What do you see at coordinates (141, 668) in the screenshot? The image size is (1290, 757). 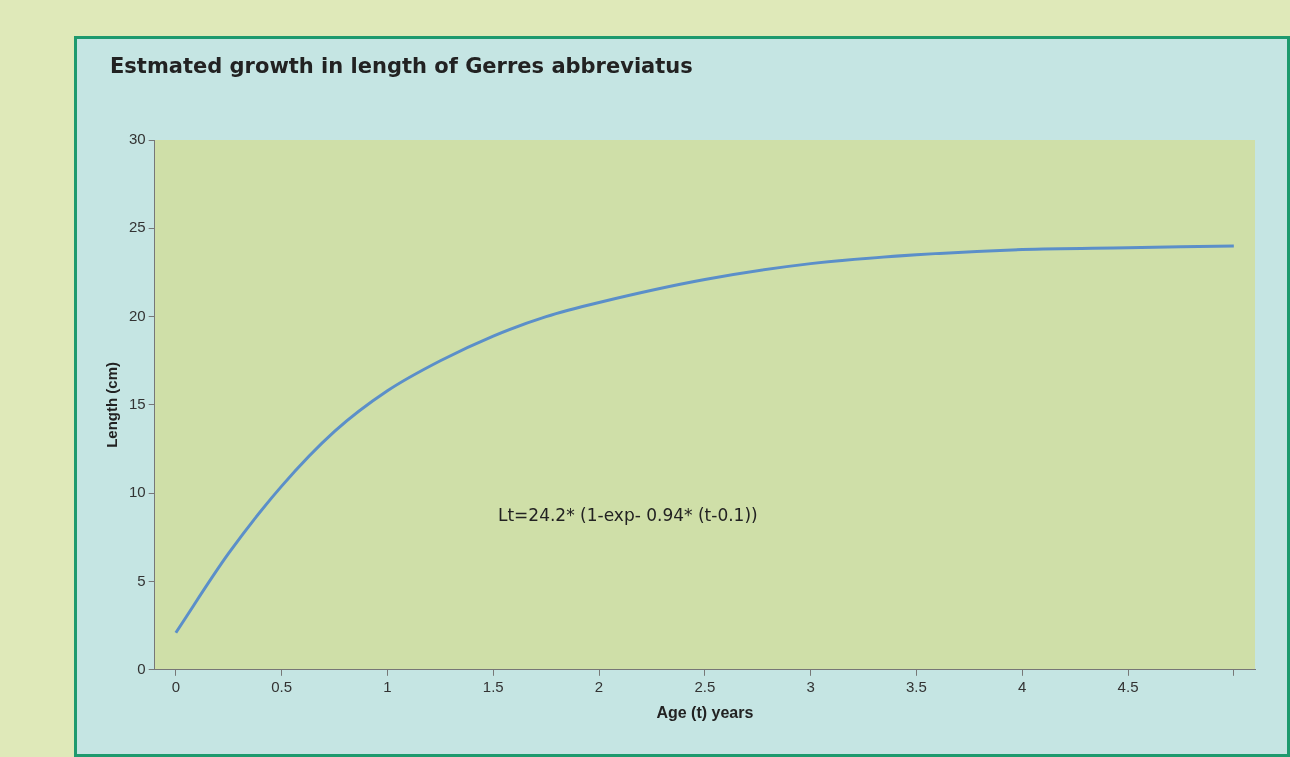 I see `y-tick-label: 0` at bounding box center [141, 668].